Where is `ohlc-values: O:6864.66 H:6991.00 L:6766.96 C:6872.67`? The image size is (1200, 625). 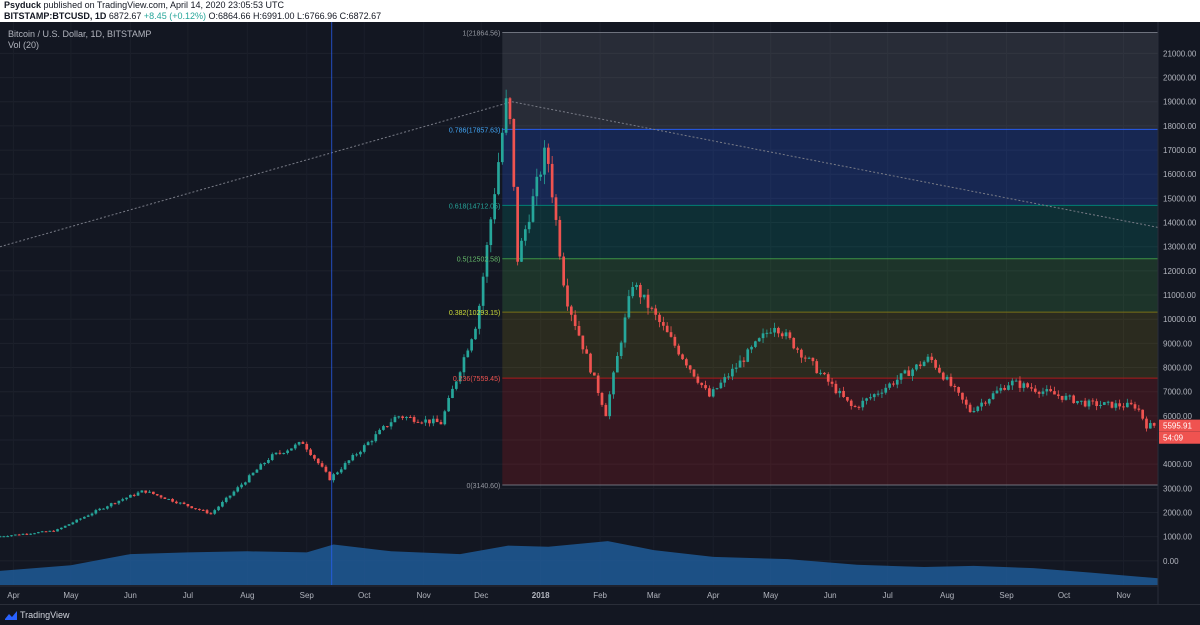 ohlc-values: O:6864.66 H:6991.00 L:6766.96 C:6872.67 is located at coordinates (295, 16).